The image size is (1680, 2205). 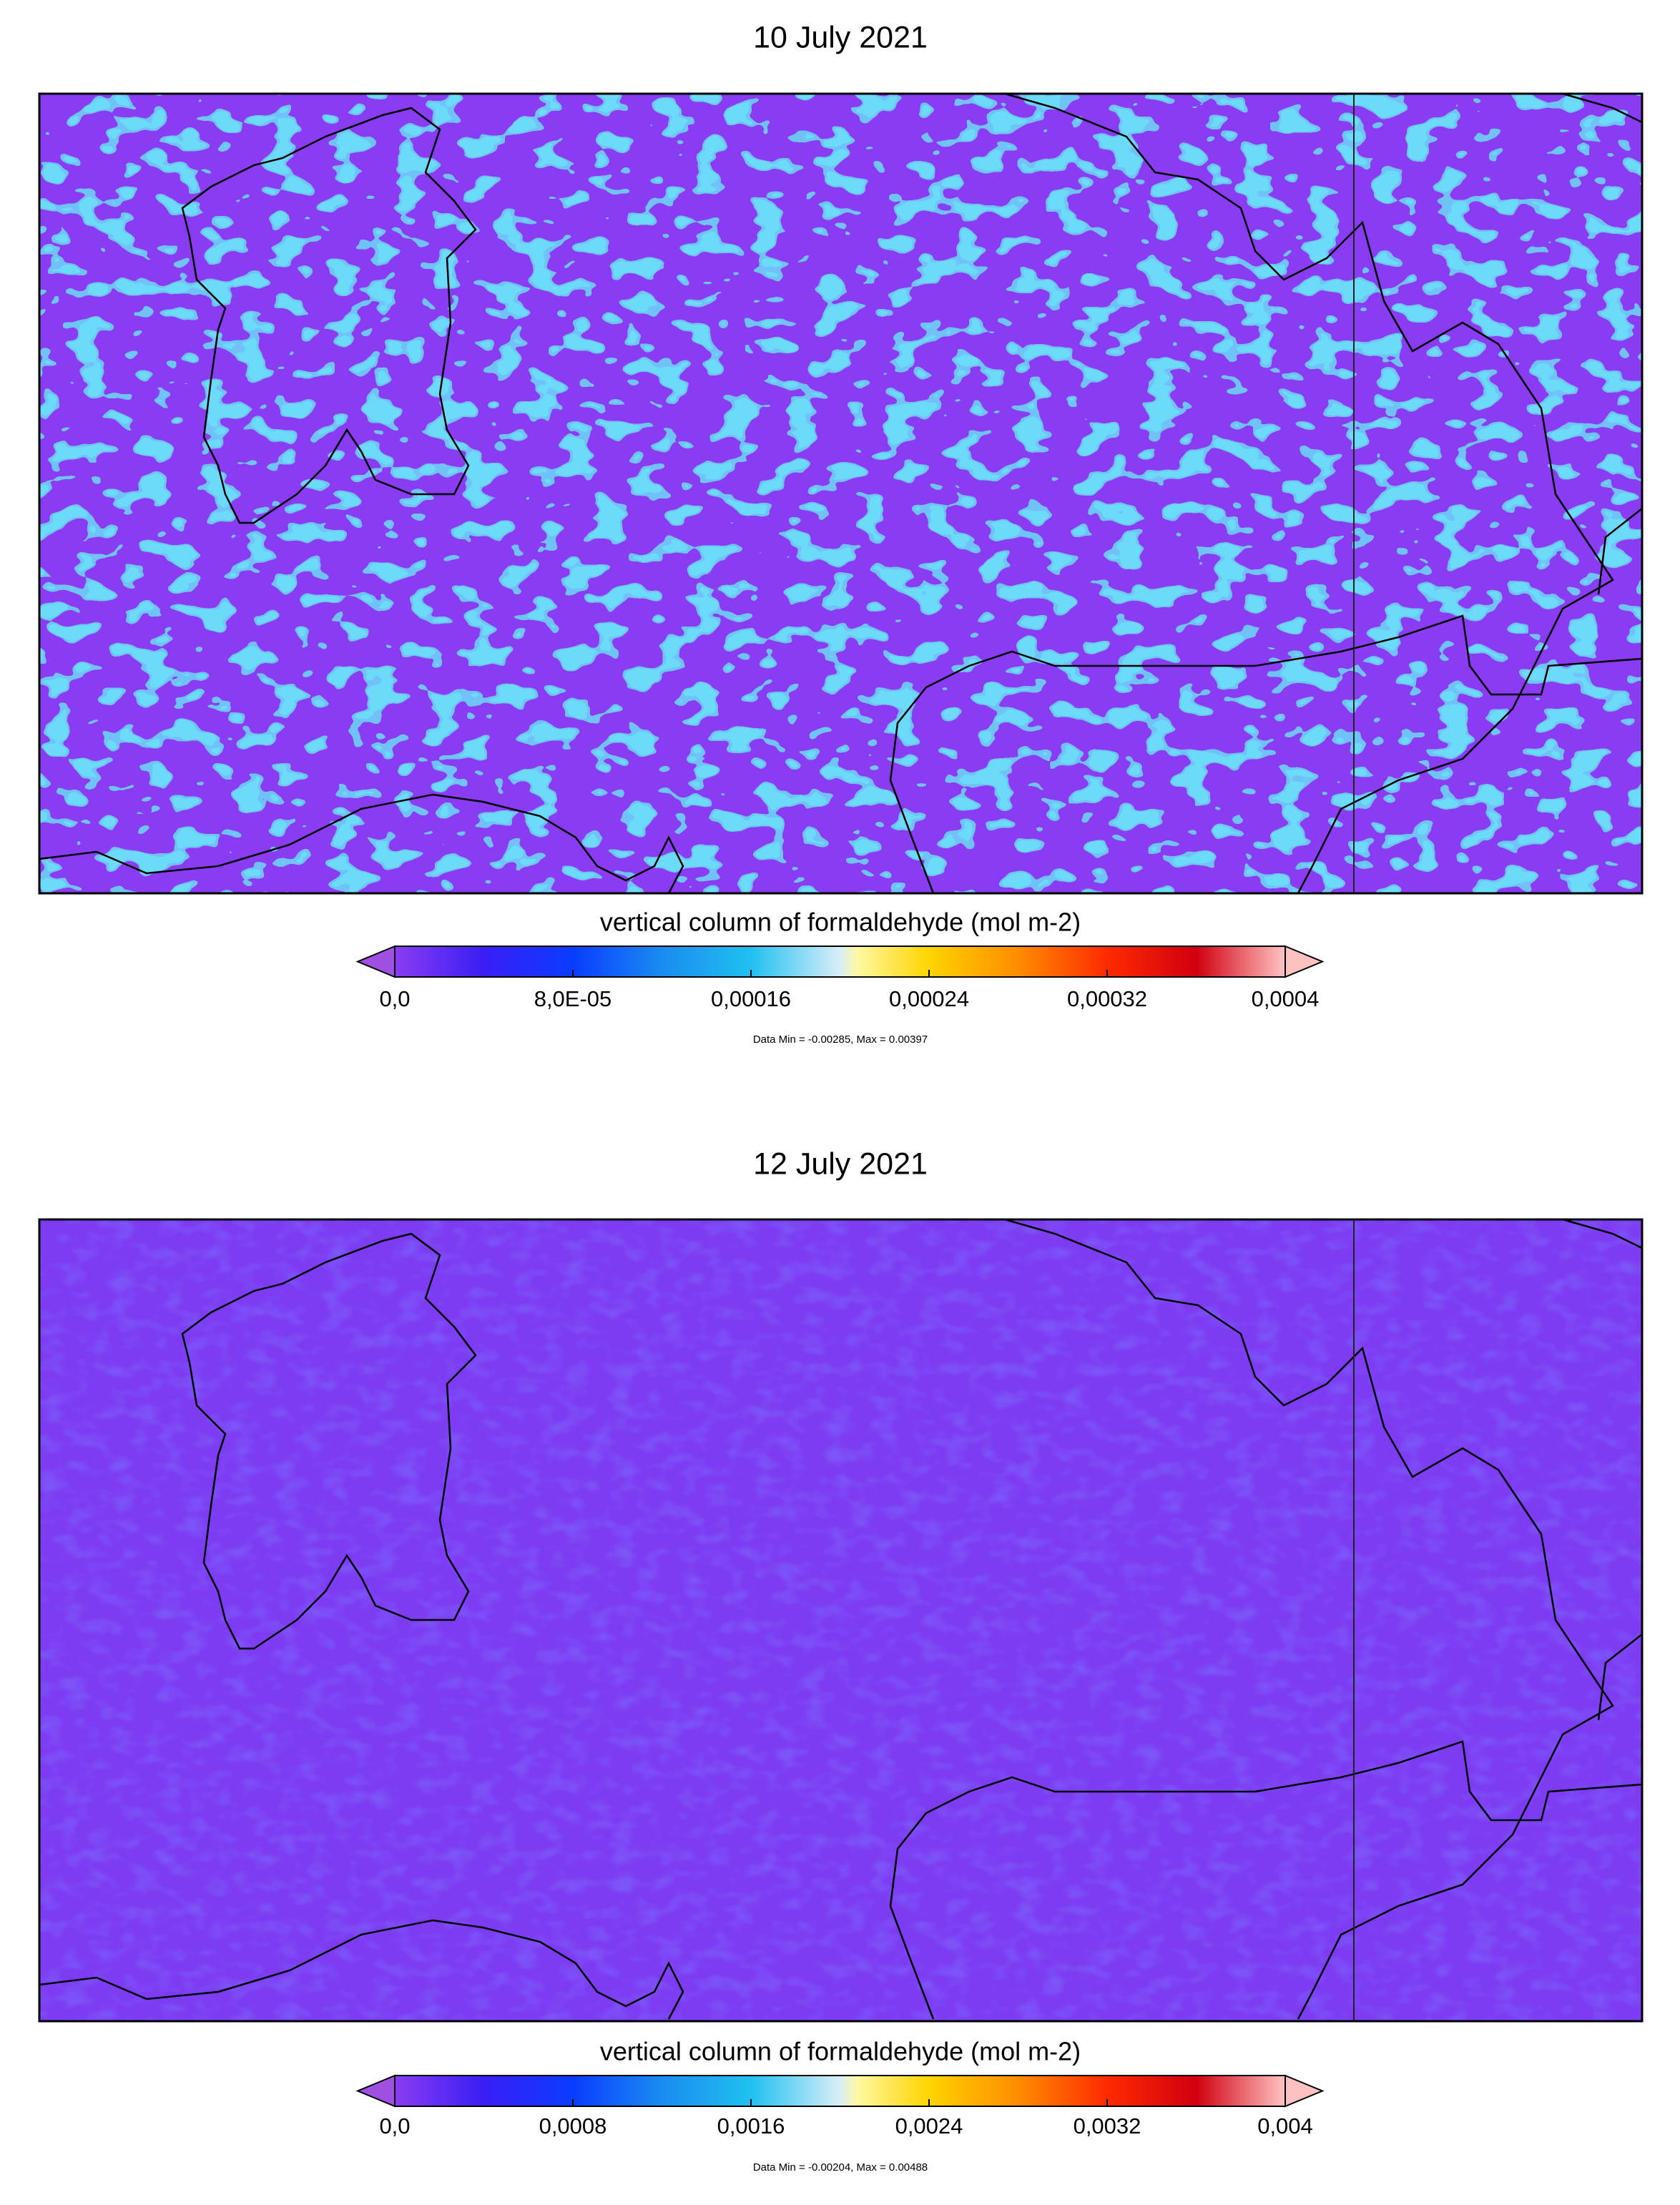 I want to click on colorbar-tick-label: 0,0016, so click(x=751, y=2125).